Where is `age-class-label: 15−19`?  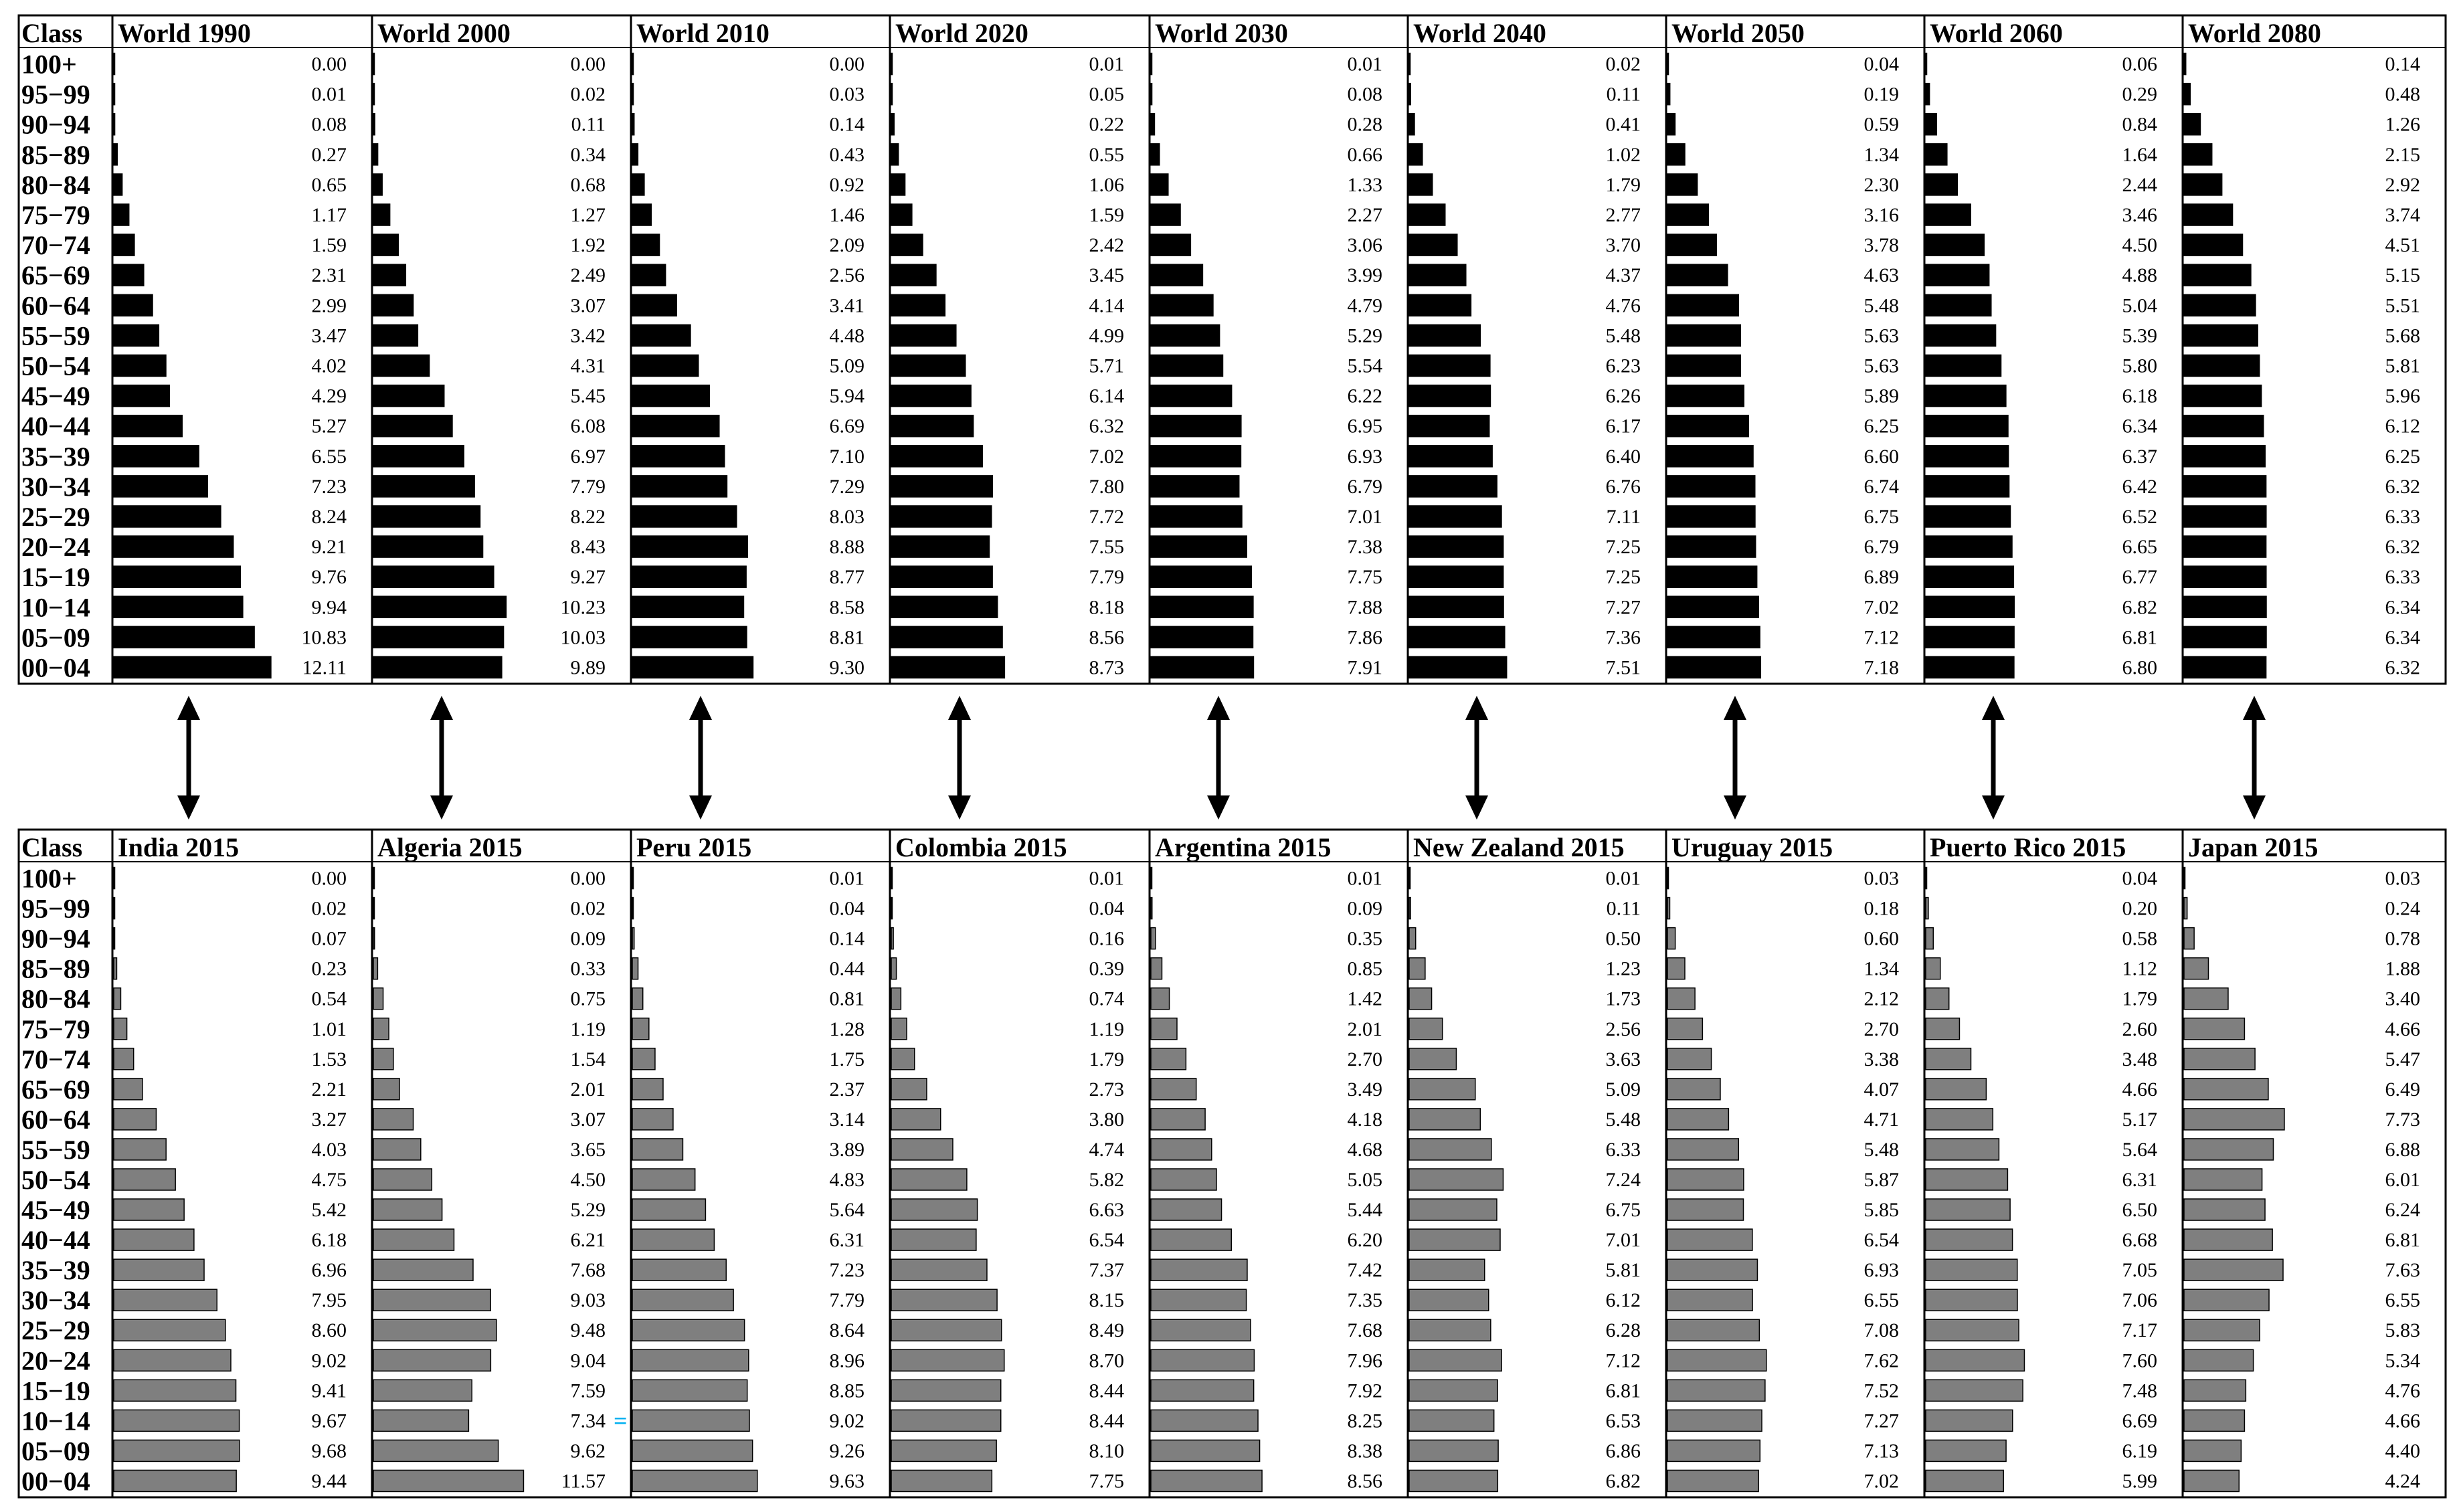
age-class-label: 15−19 is located at coordinates (56, 577).